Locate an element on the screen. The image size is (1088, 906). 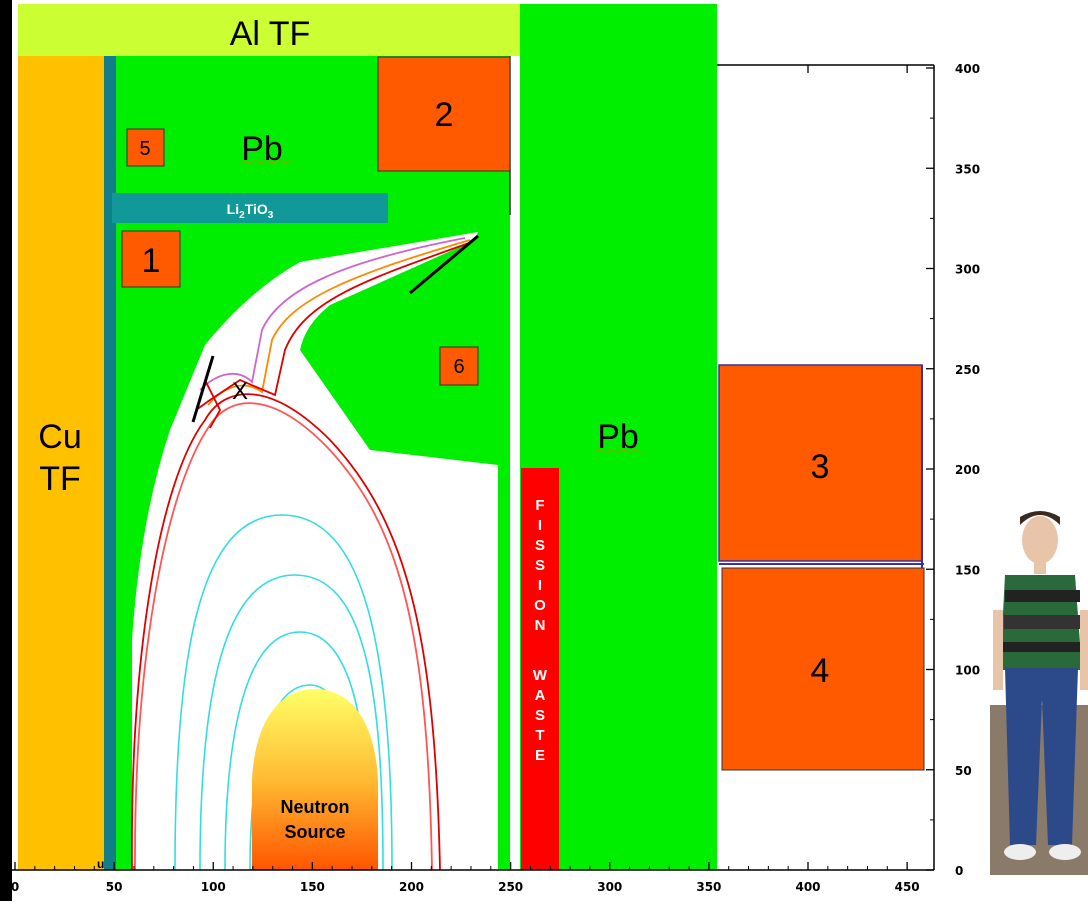
x-tick-label: 0 is located at coordinates (15, 887).